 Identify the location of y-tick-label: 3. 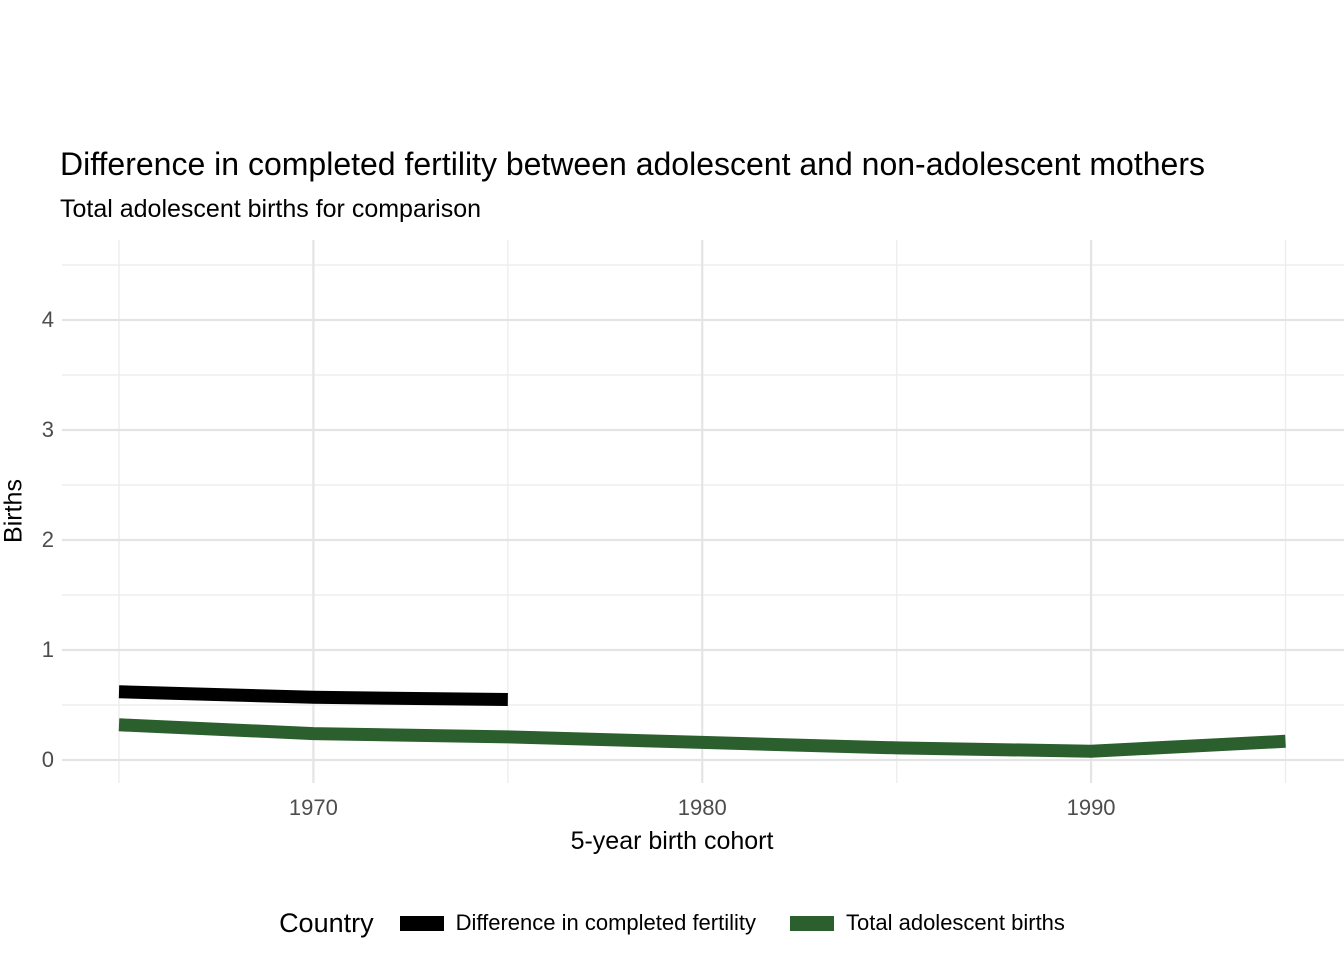
(47, 429).